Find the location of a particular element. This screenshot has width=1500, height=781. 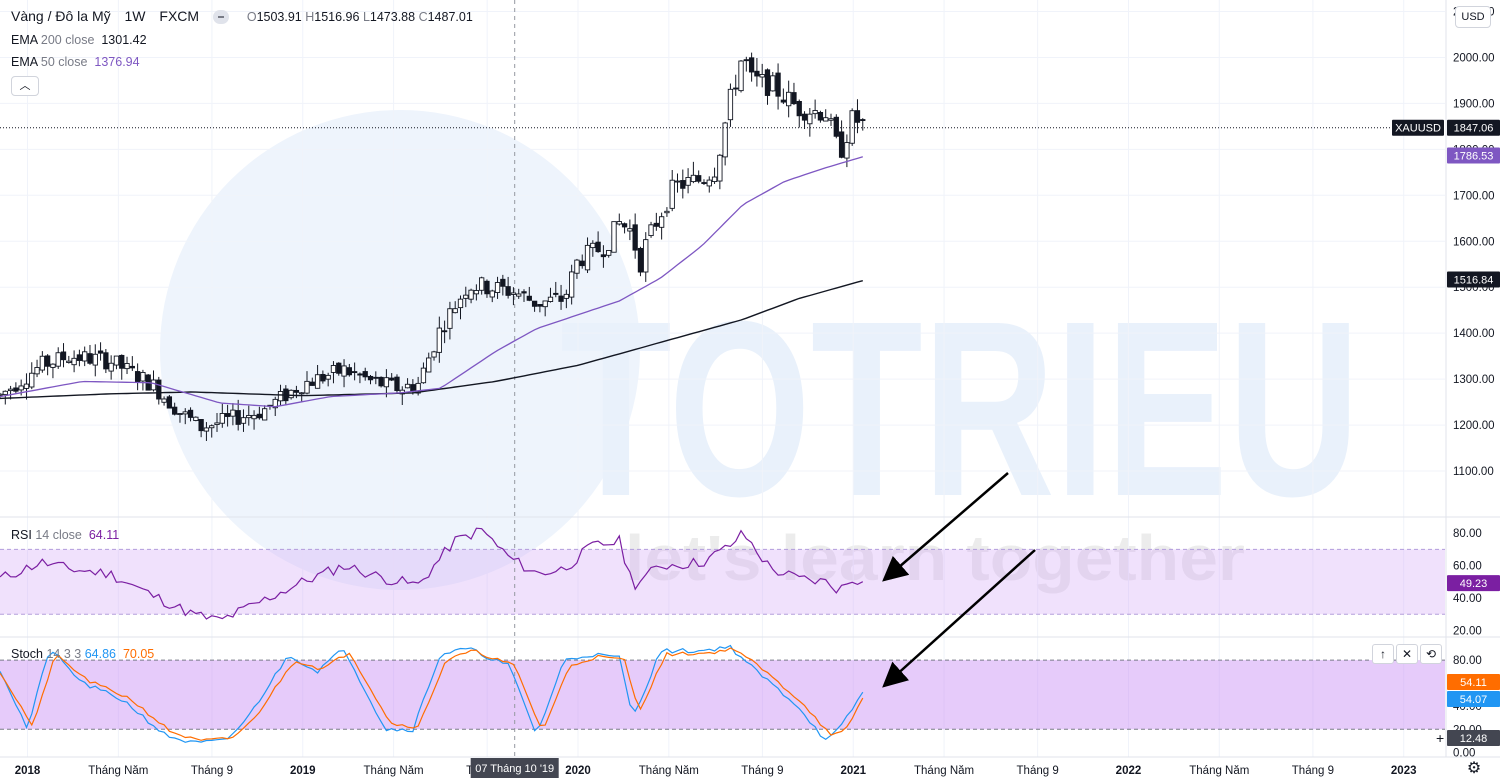

stoch-d-value: 70.05 is located at coordinates (138, 654).